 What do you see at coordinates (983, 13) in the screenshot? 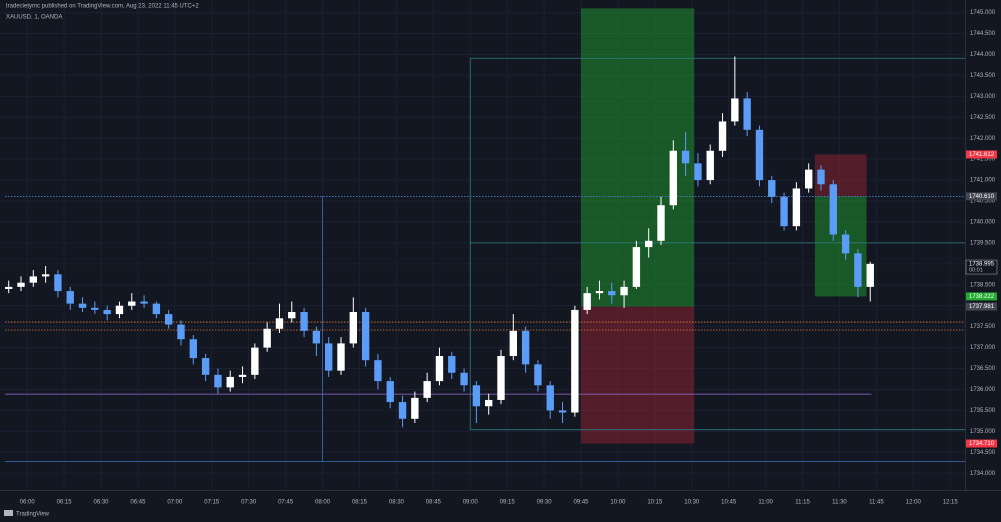
I see `y-tick-label: 1745.000` at bounding box center [983, 13].